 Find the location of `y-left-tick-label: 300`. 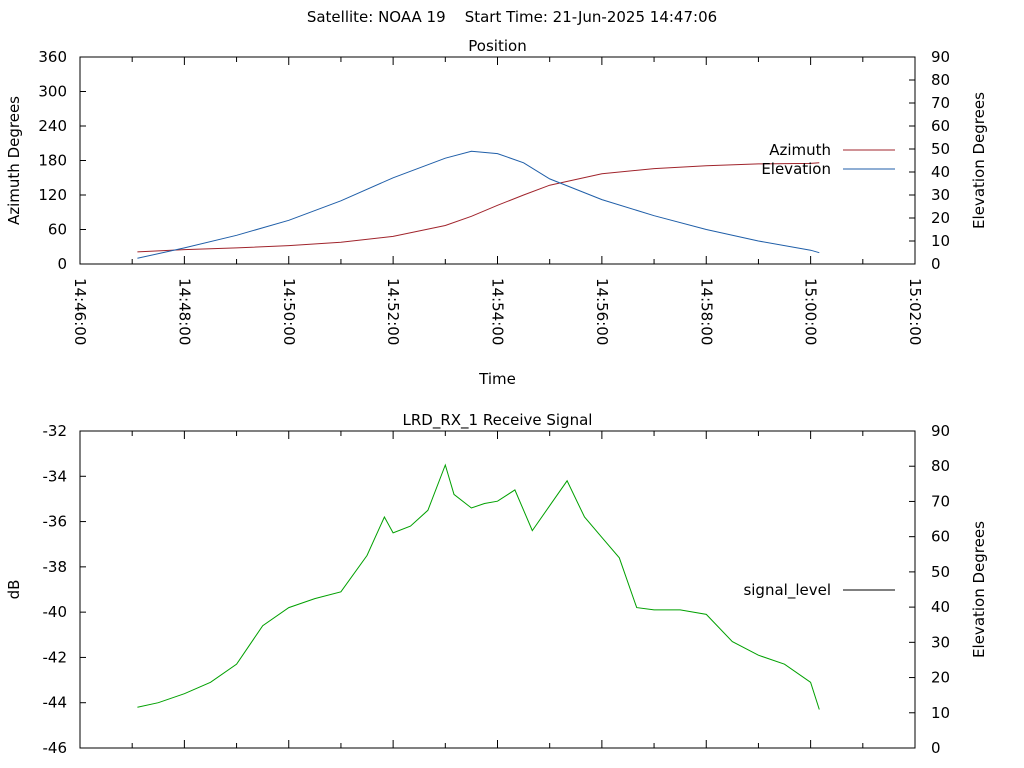

y-left-tick-label: 300 is located at coordinates (52, 92).